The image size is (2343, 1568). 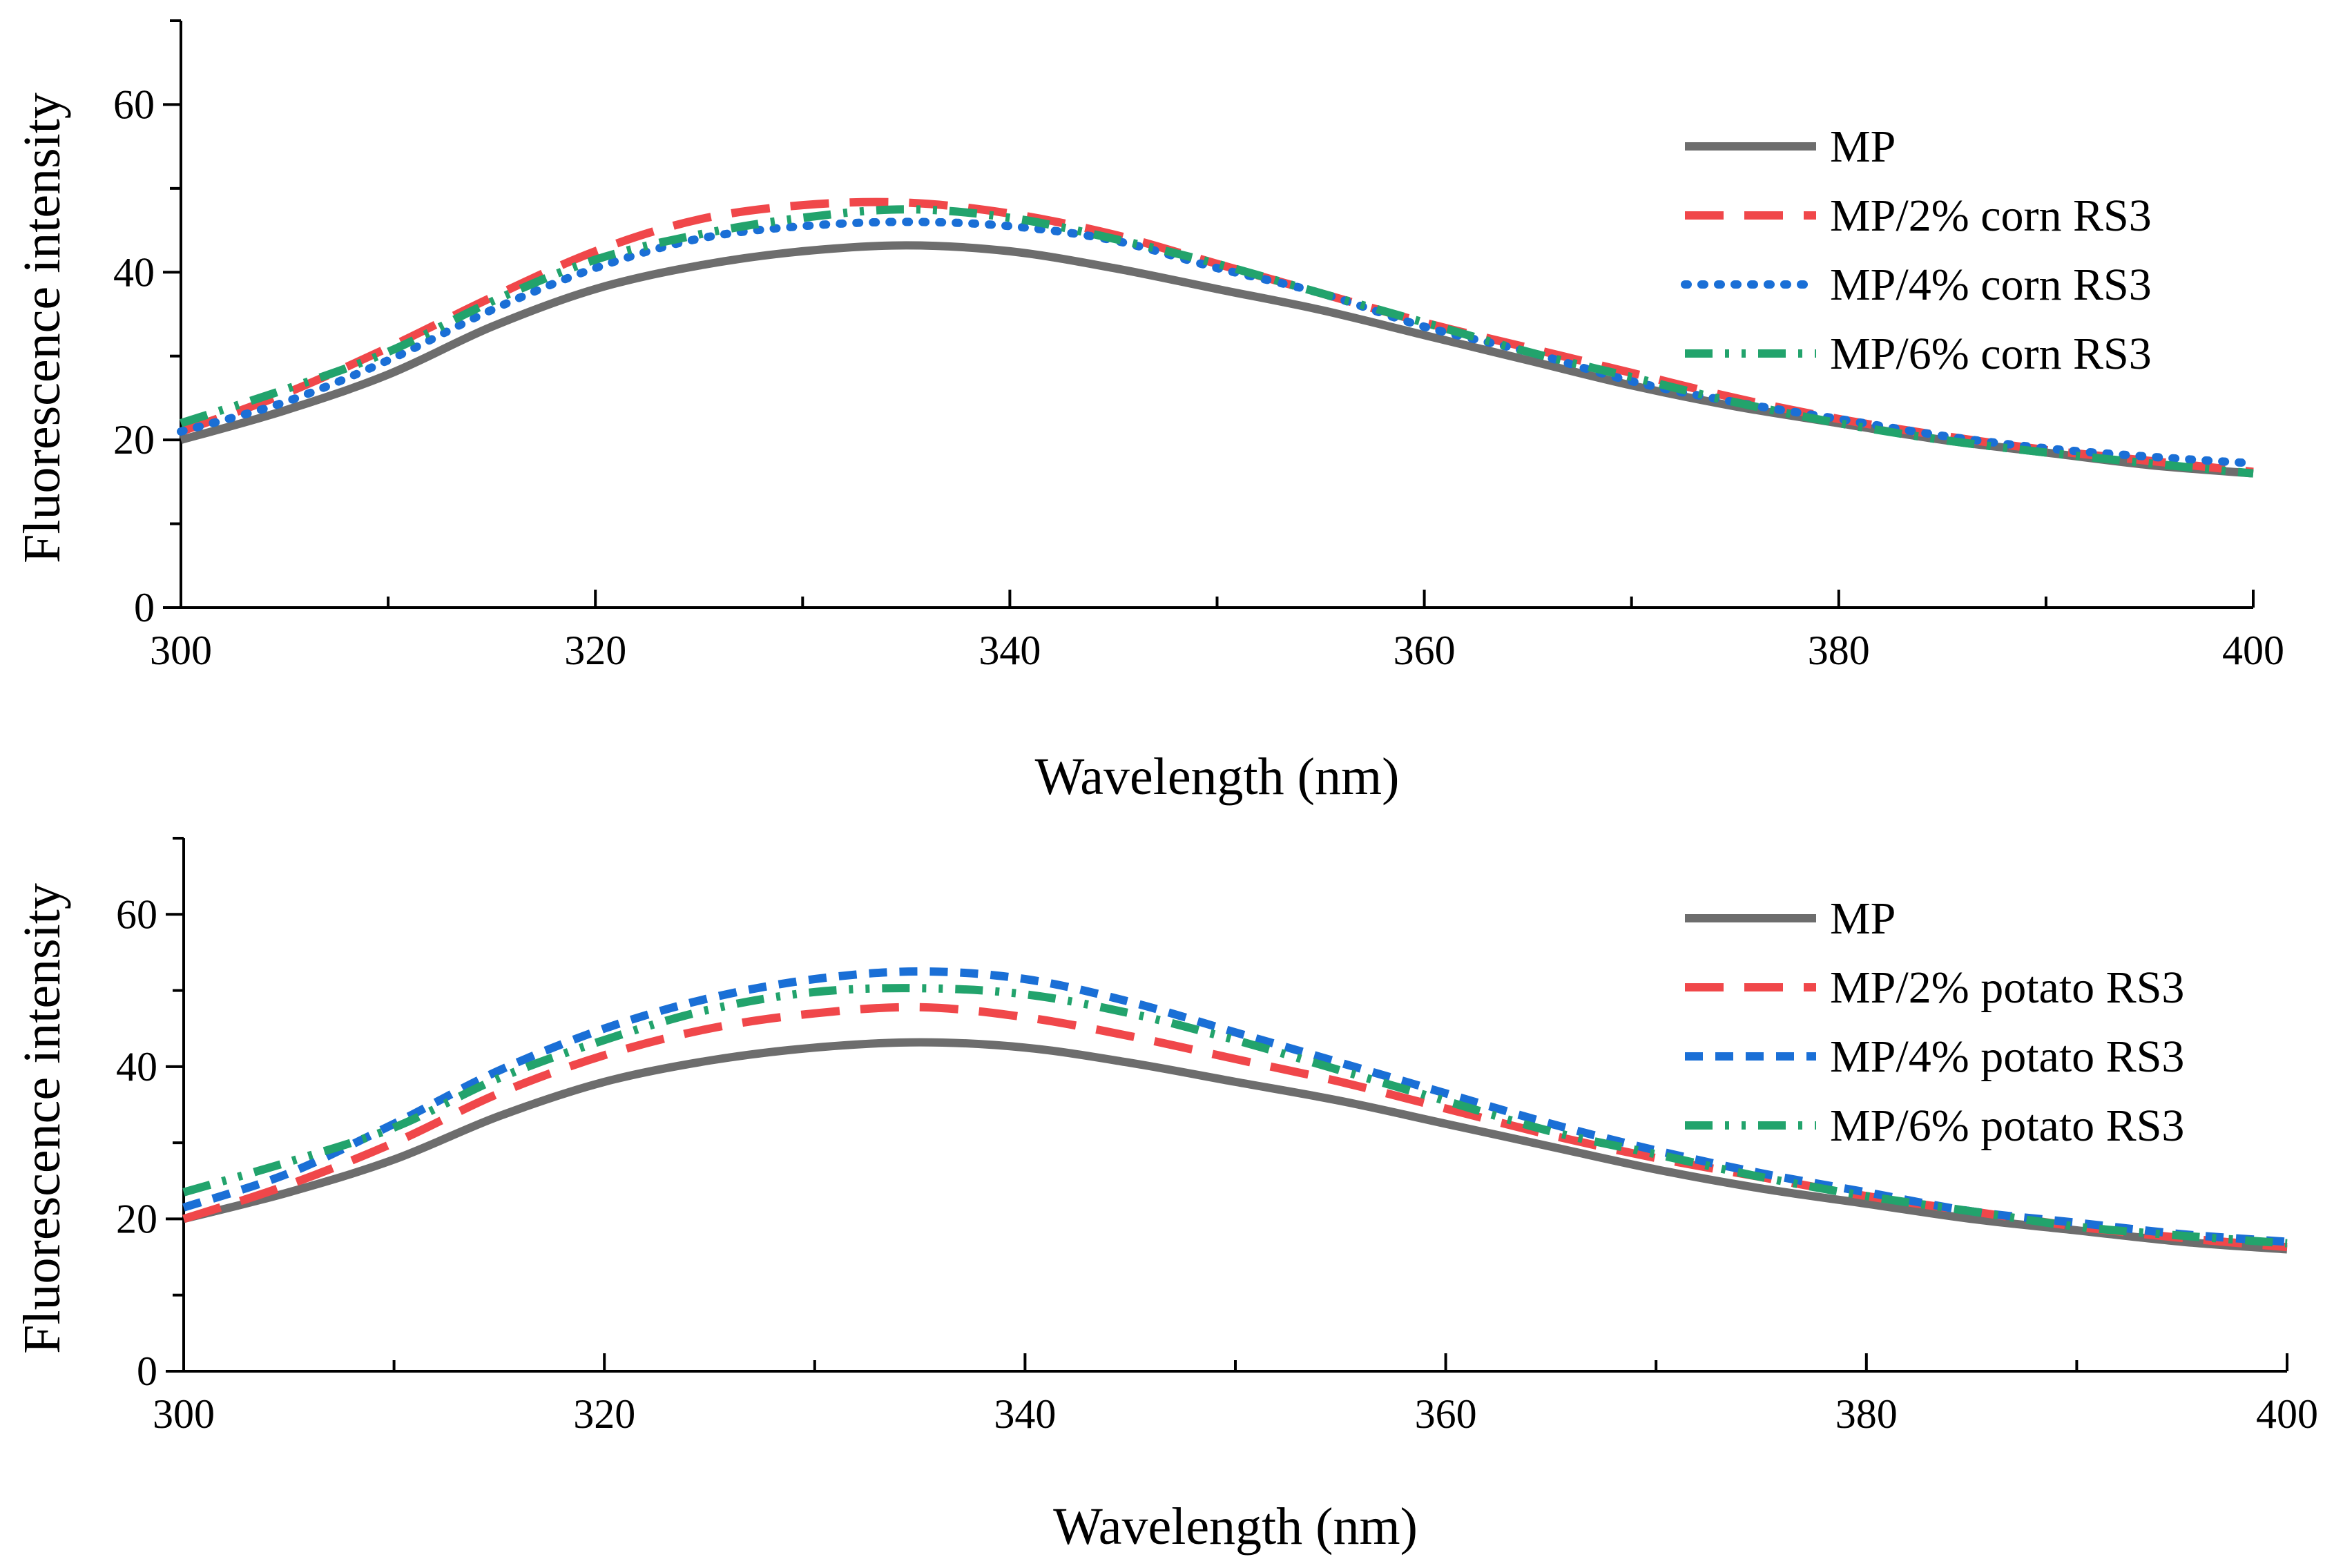 What do you see at coordinates (1991, 216) in the screenshot?
I see `legend-label-1: MP/2% corn RS3` at bounding box center [1991, 216].